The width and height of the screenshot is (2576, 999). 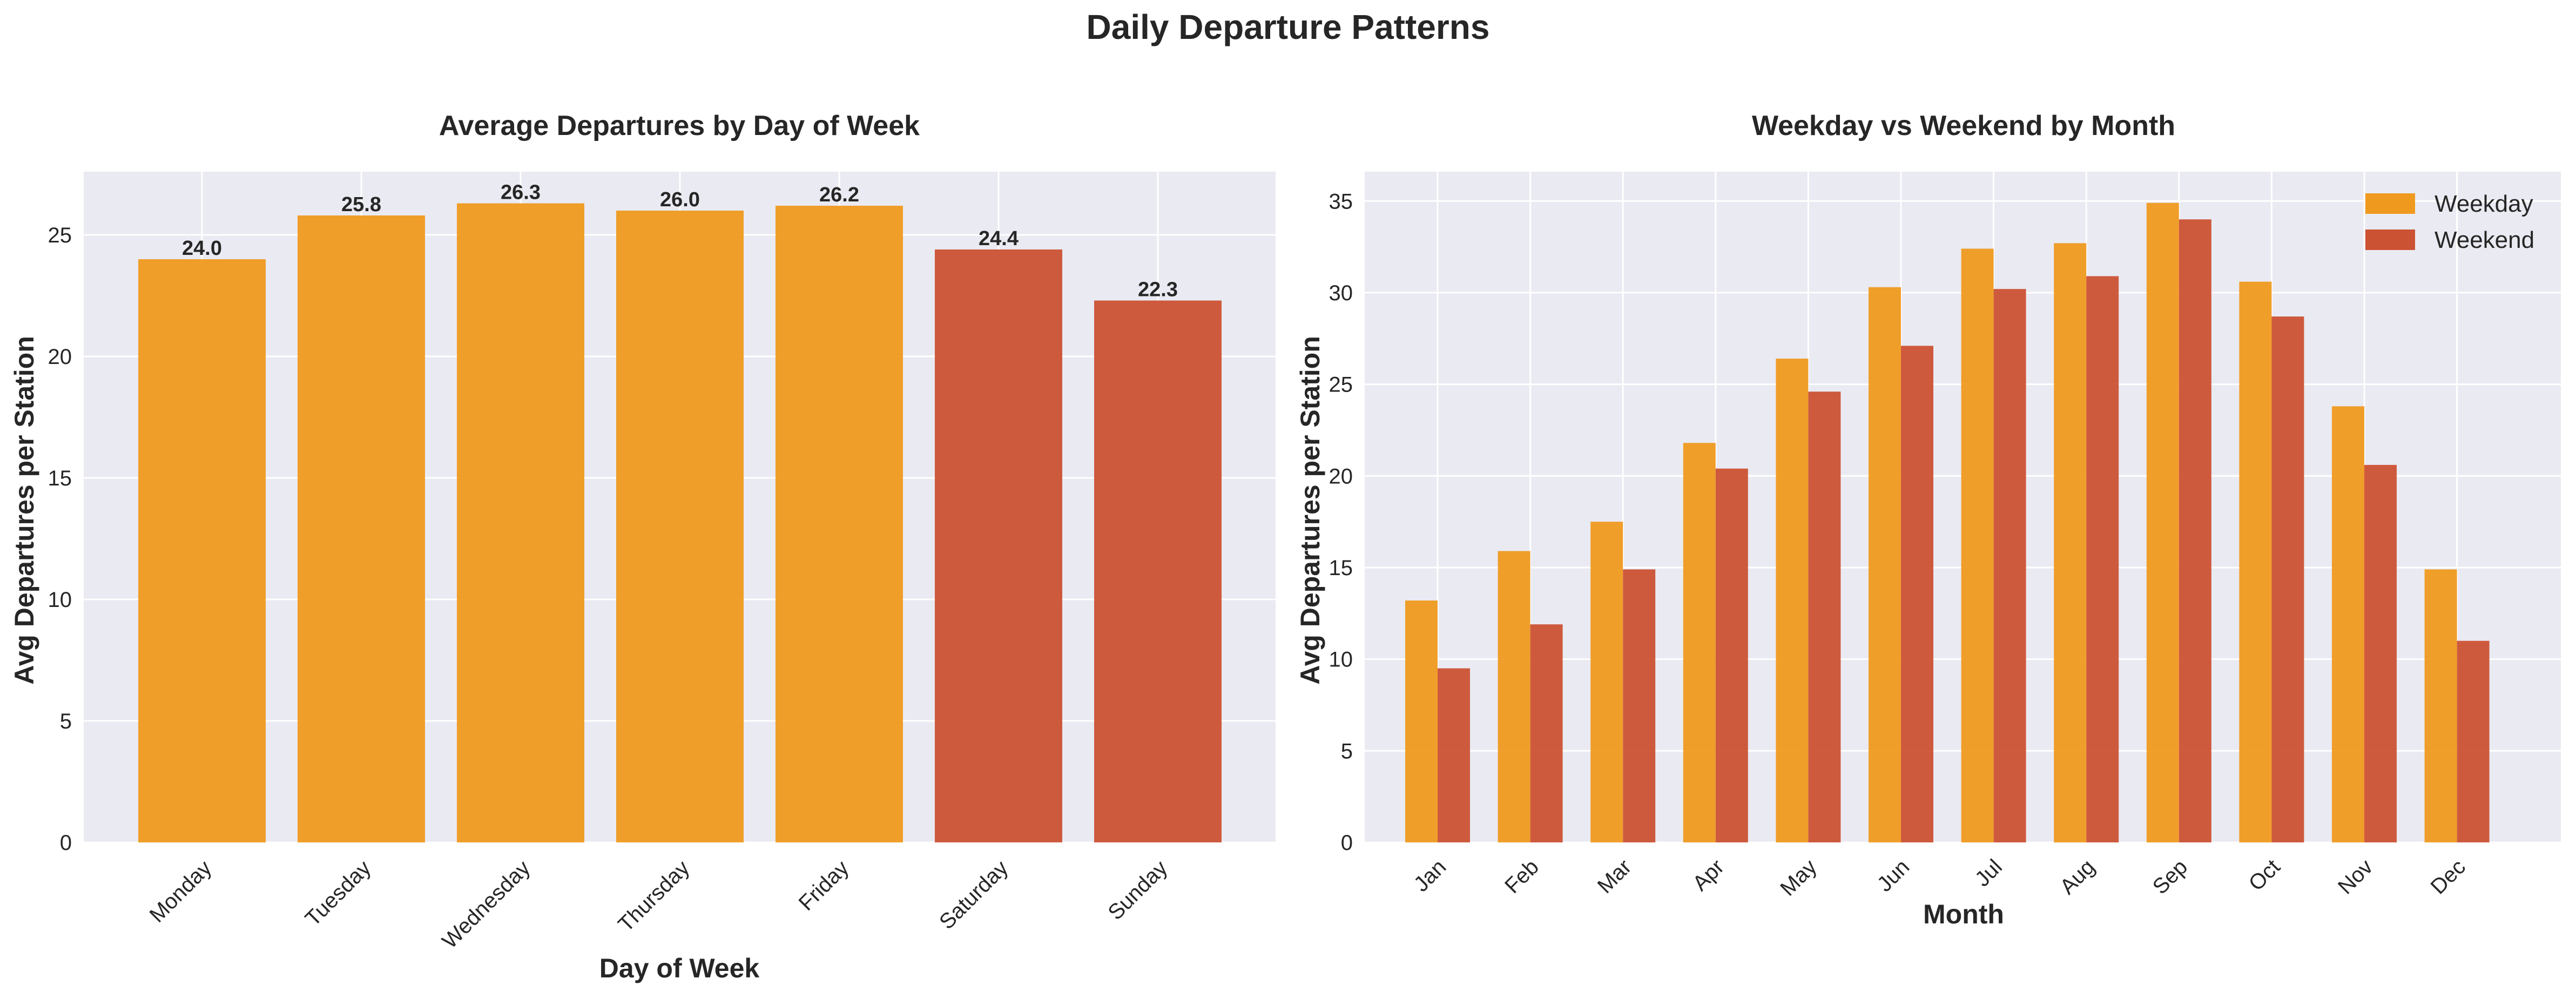 What do you see at coordinates (2195, 531) in the screenshot?
I see `bar-weekend-sep` at bounding box center [2195, 531].